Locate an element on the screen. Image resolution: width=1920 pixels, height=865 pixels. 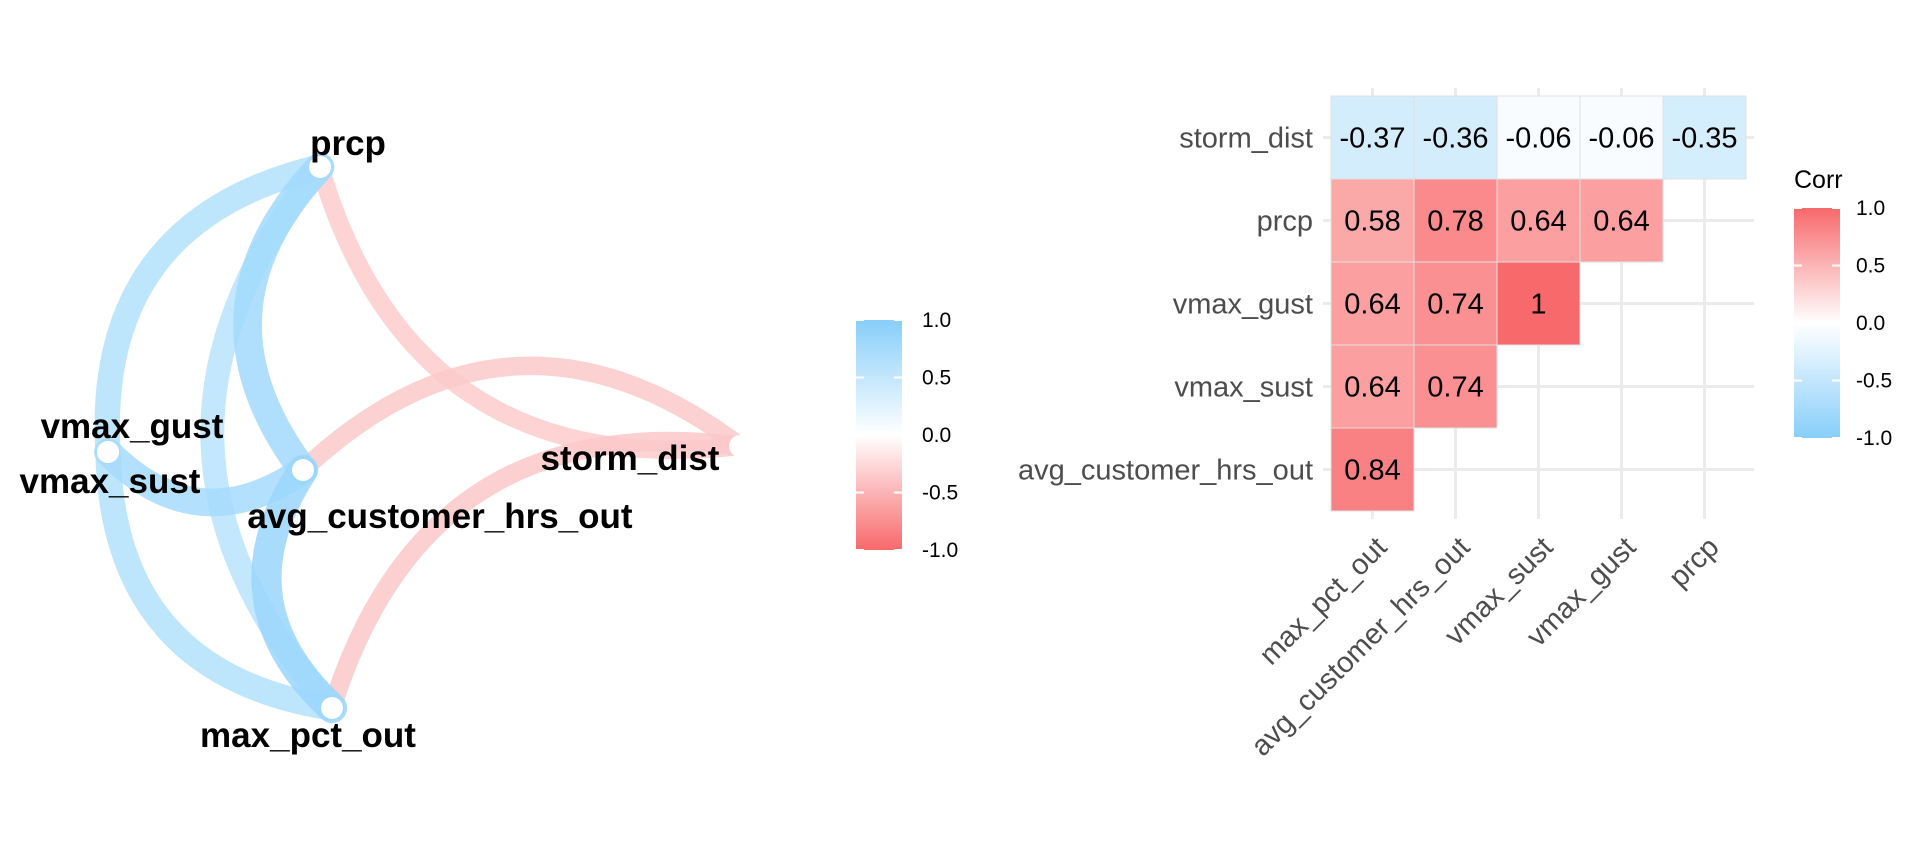
network-node-label-prcp: prcp is located at coordinates (348, 143).